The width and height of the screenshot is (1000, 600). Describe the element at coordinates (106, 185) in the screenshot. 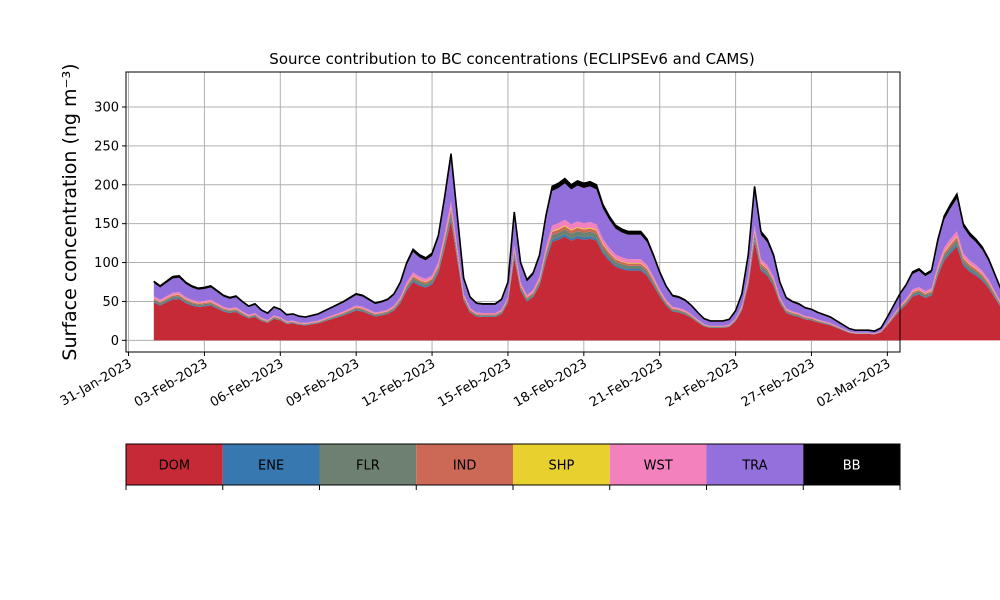

I see `y-tick-label: 200` at that location.